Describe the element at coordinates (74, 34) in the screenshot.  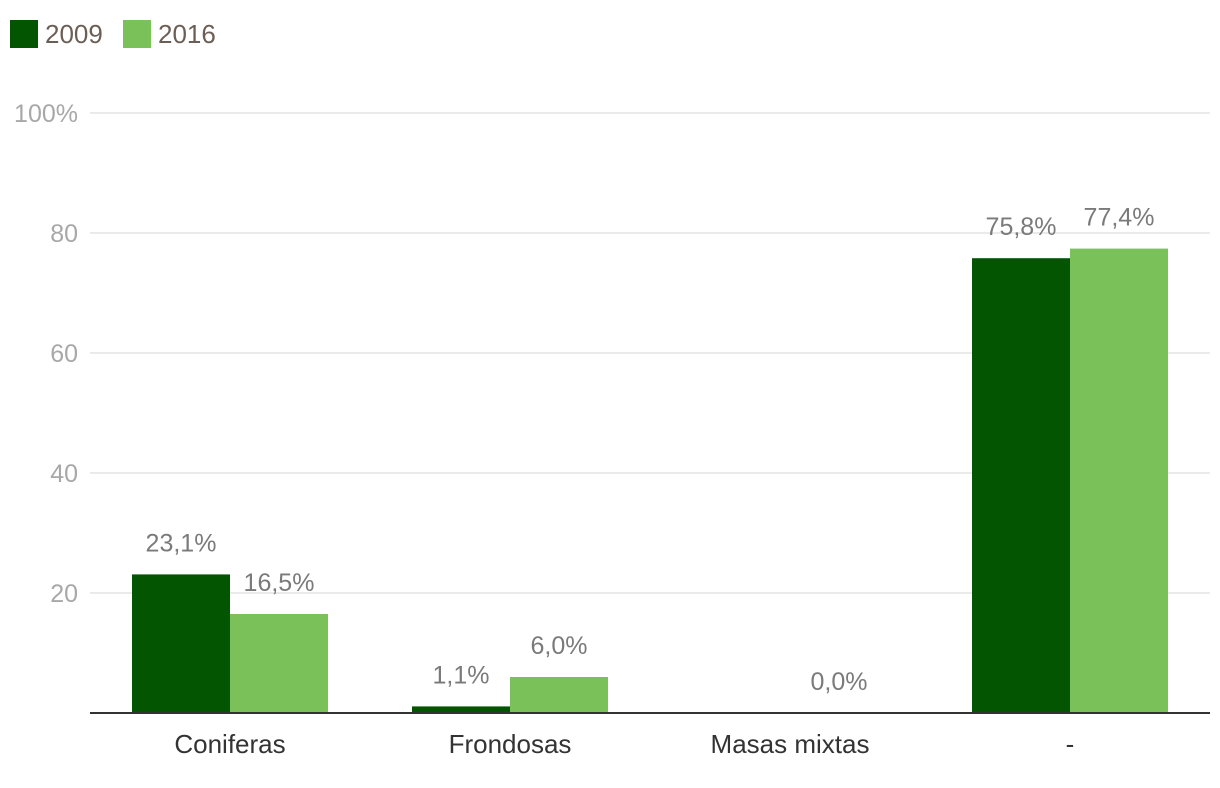
I see `legend-label-2009: 2009` at that location.